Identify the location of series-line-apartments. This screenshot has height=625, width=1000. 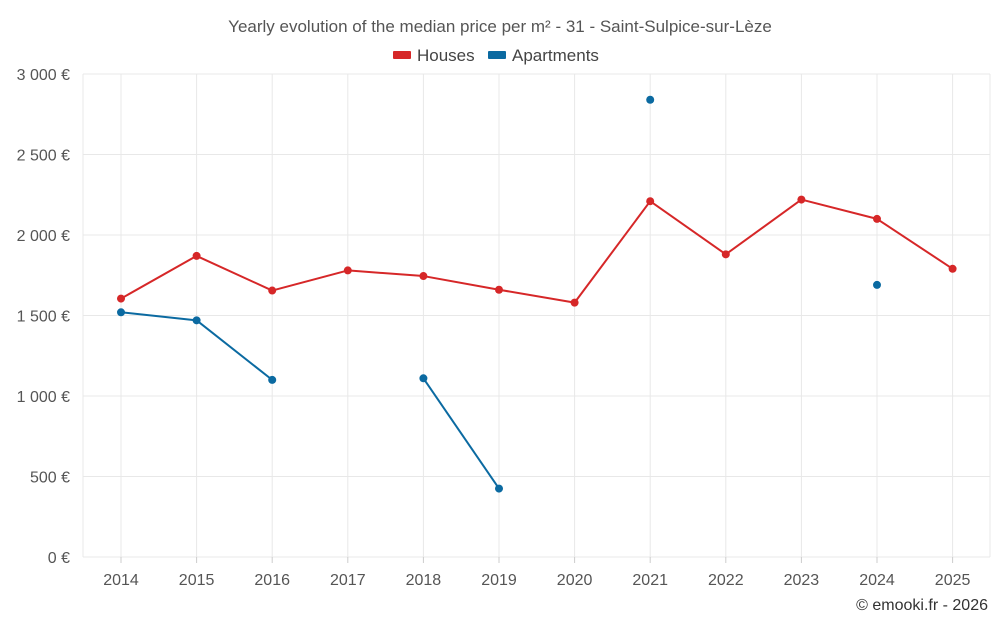
(461, 433).